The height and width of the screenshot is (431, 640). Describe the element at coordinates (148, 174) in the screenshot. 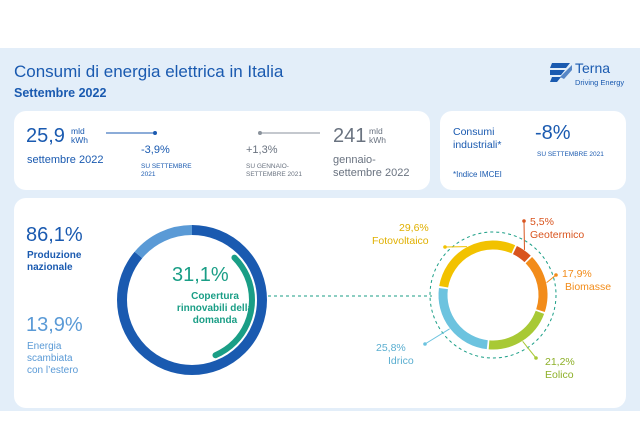

I see `monthly-change-note-2: 2021` at that location.